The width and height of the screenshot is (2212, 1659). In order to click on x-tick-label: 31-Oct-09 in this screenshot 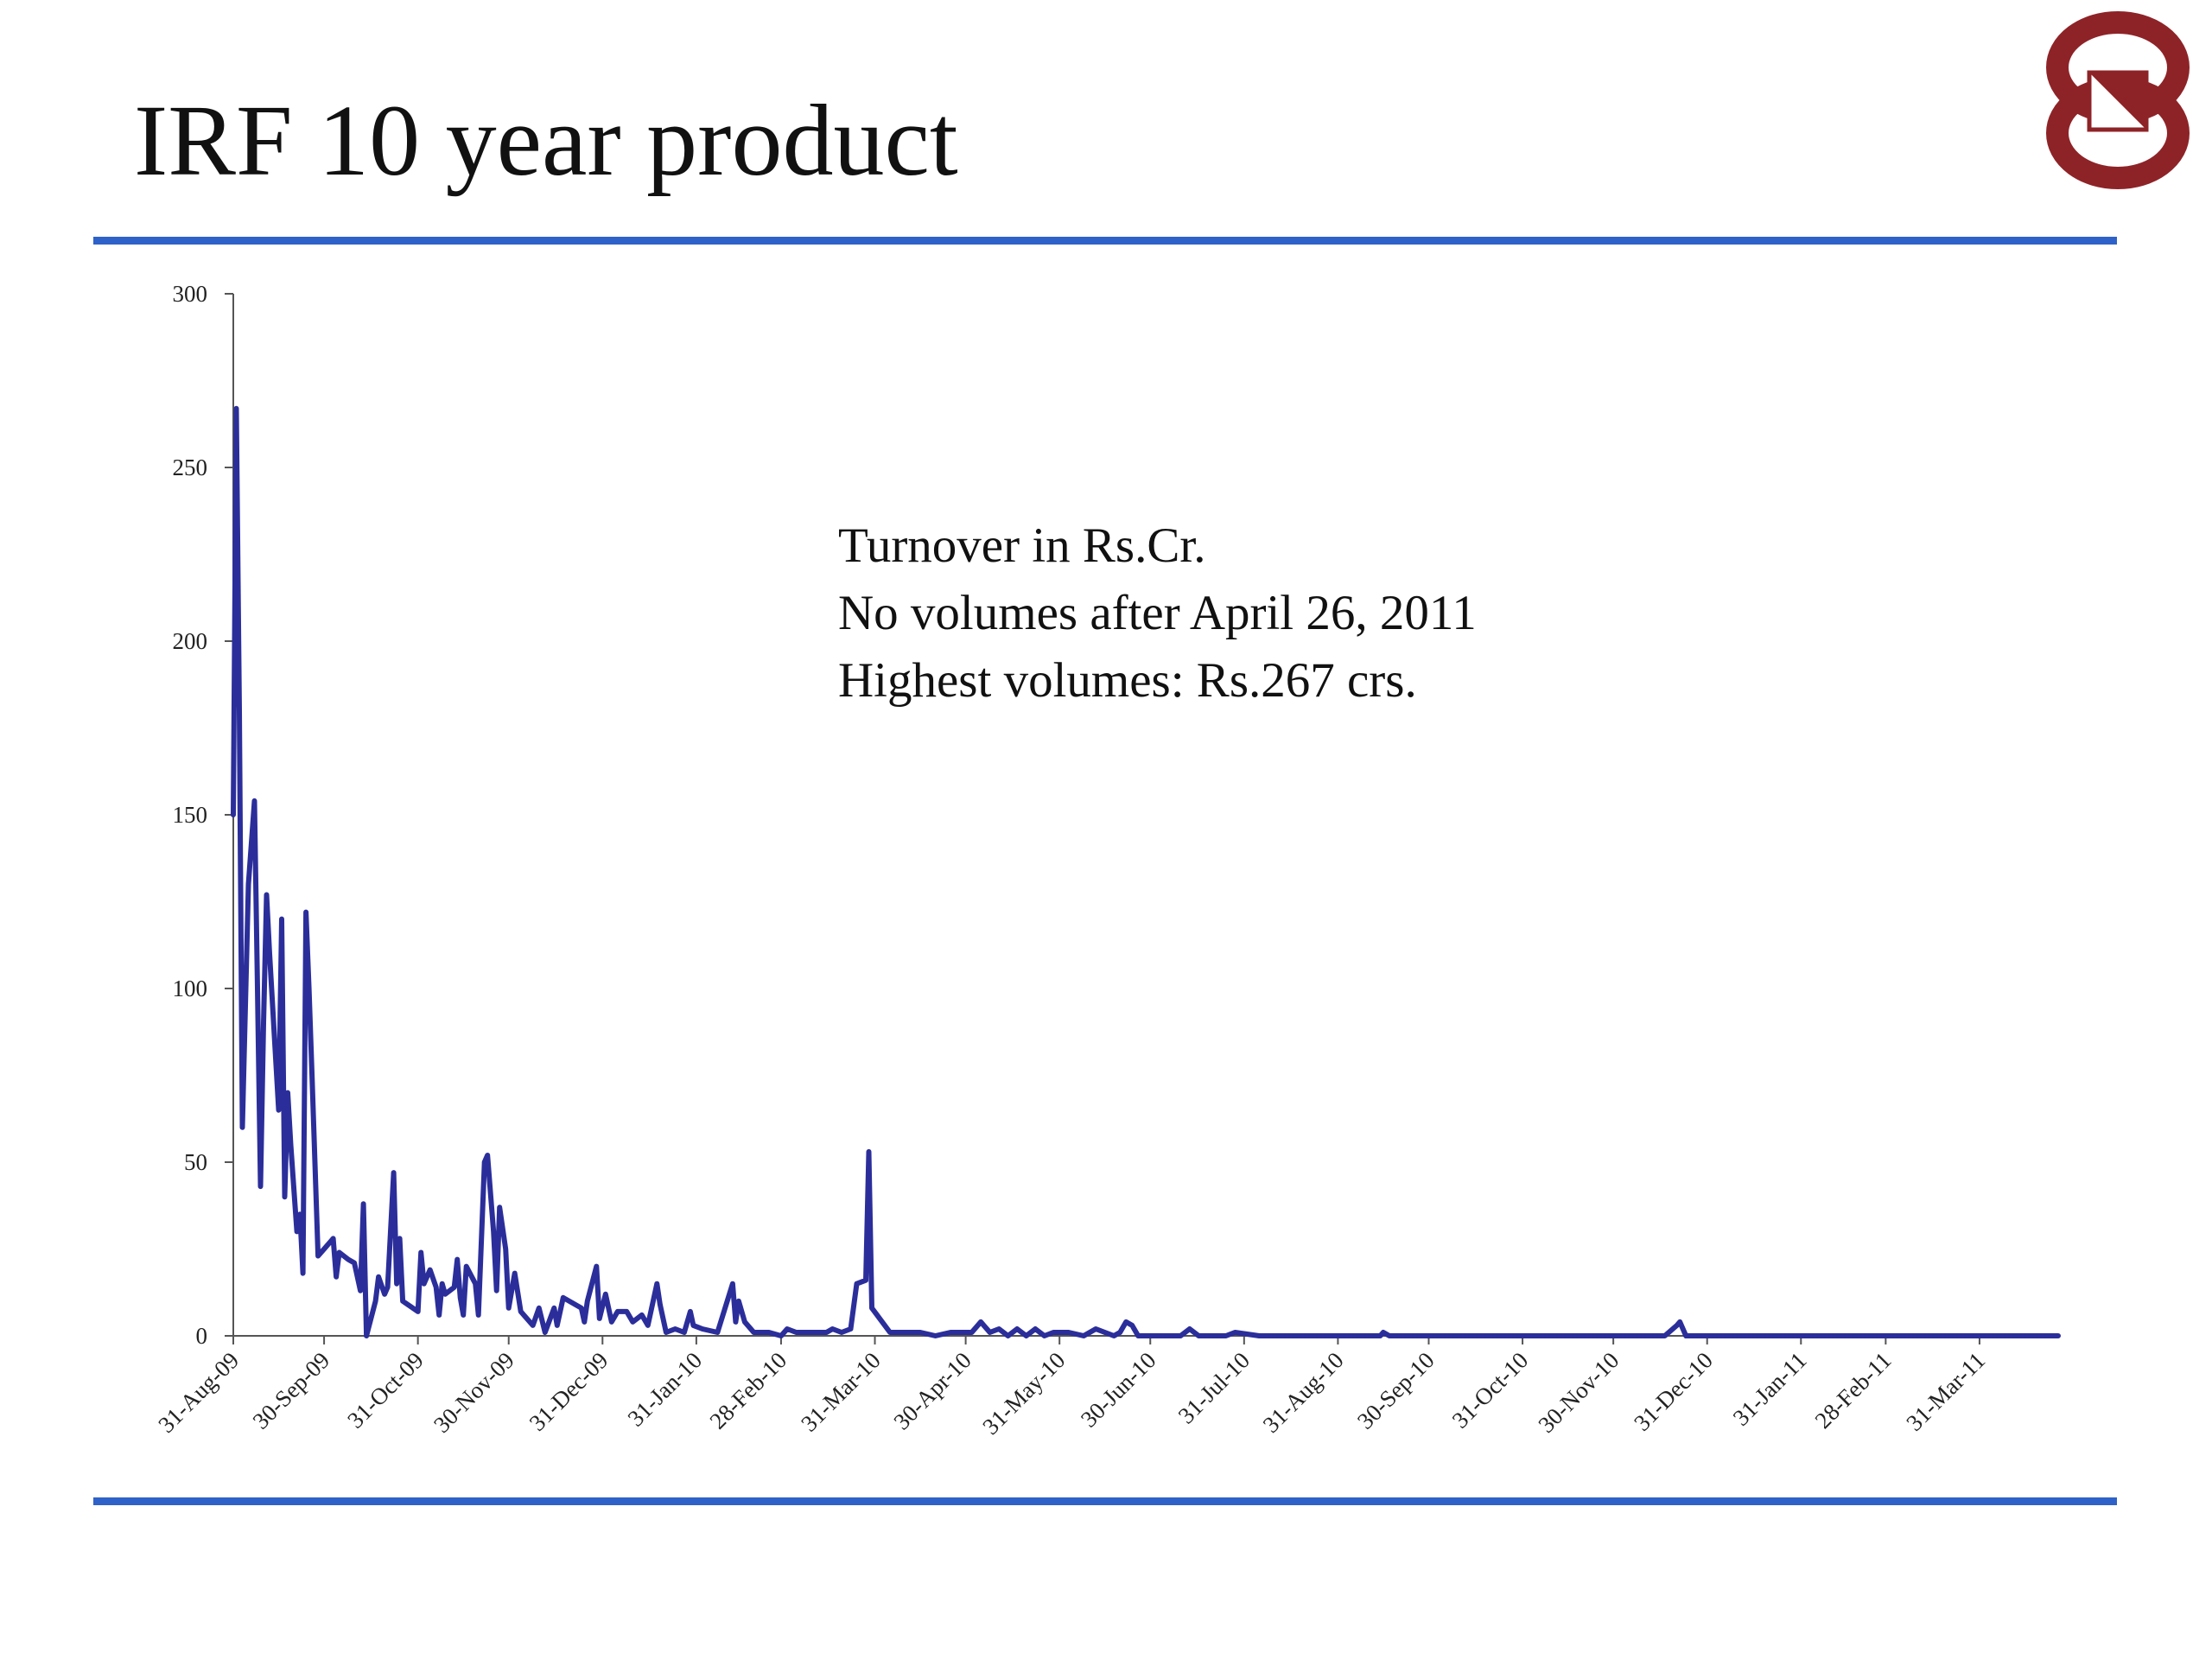, I will do `click(385, 1390)`.